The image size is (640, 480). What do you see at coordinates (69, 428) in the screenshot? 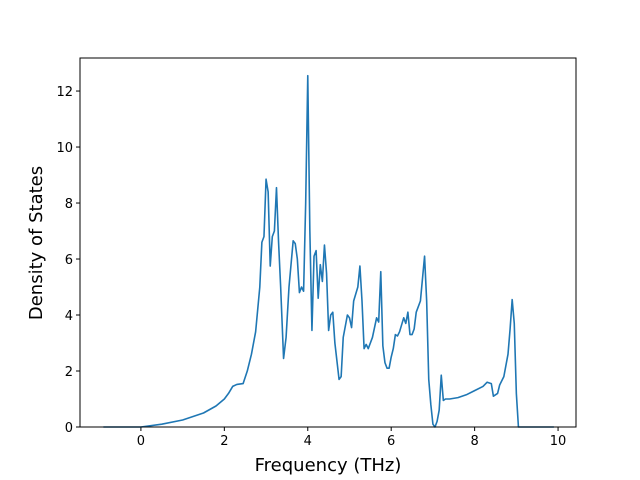
I see `y-tick-label: 0` at bounding box center [69, 428].